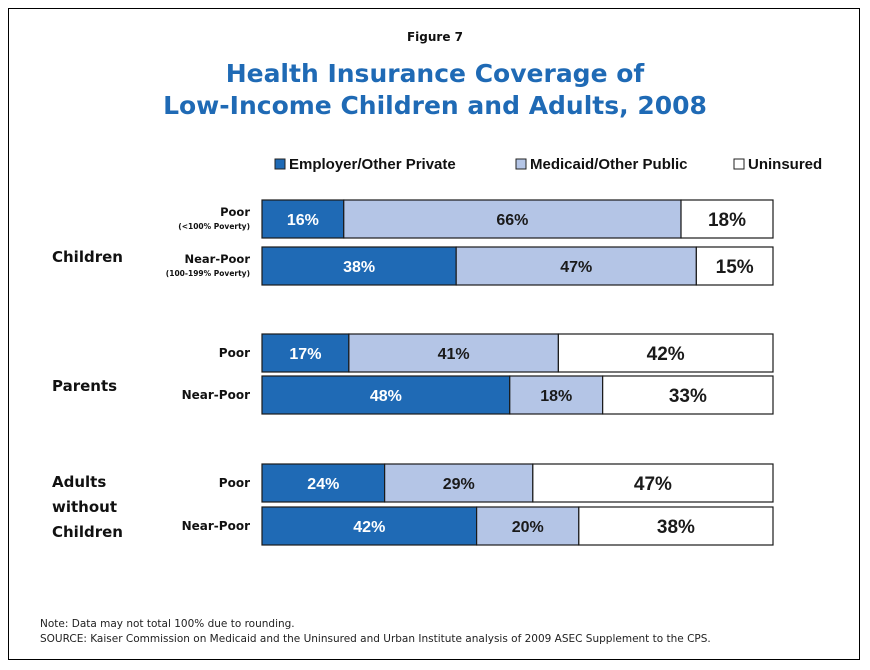 The image size is (870, 670). What do you see at coordinates (235, 212) in the screenshot?
I see `row-label-1: Poor` at bounding box center [235, 212].